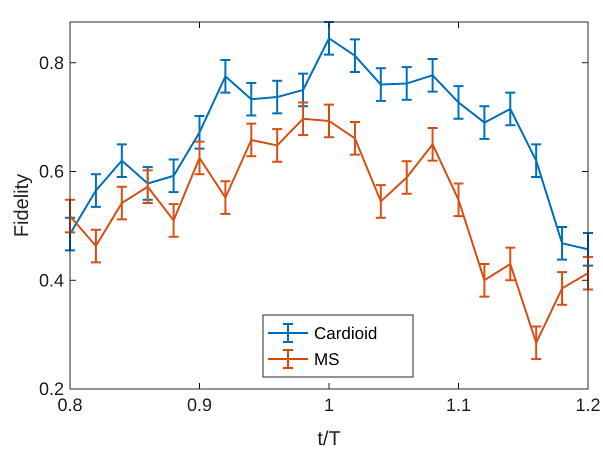  What do you see at coordinates (199, 405) in the screenshot?
I see `x-tick-label: 0.9` at bounding box center [199, 405].